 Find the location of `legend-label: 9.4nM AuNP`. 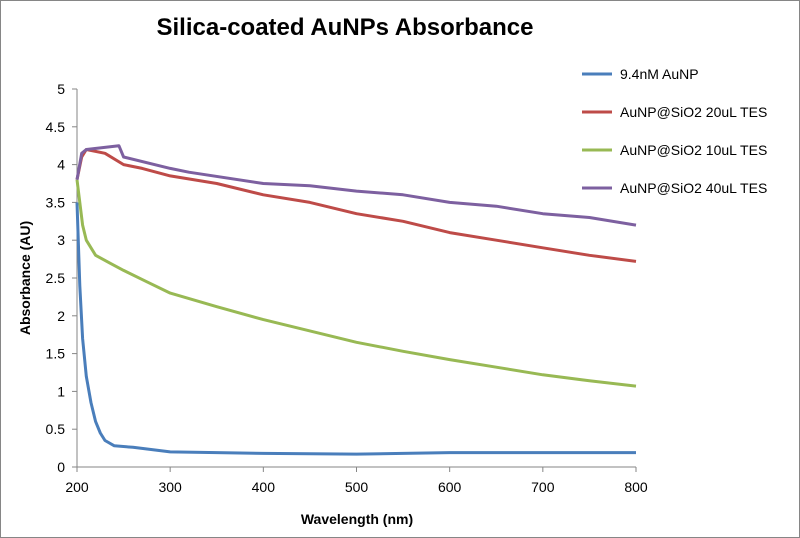

legend-label: 9.4nM AuNP is located at coordinates (659, 74).